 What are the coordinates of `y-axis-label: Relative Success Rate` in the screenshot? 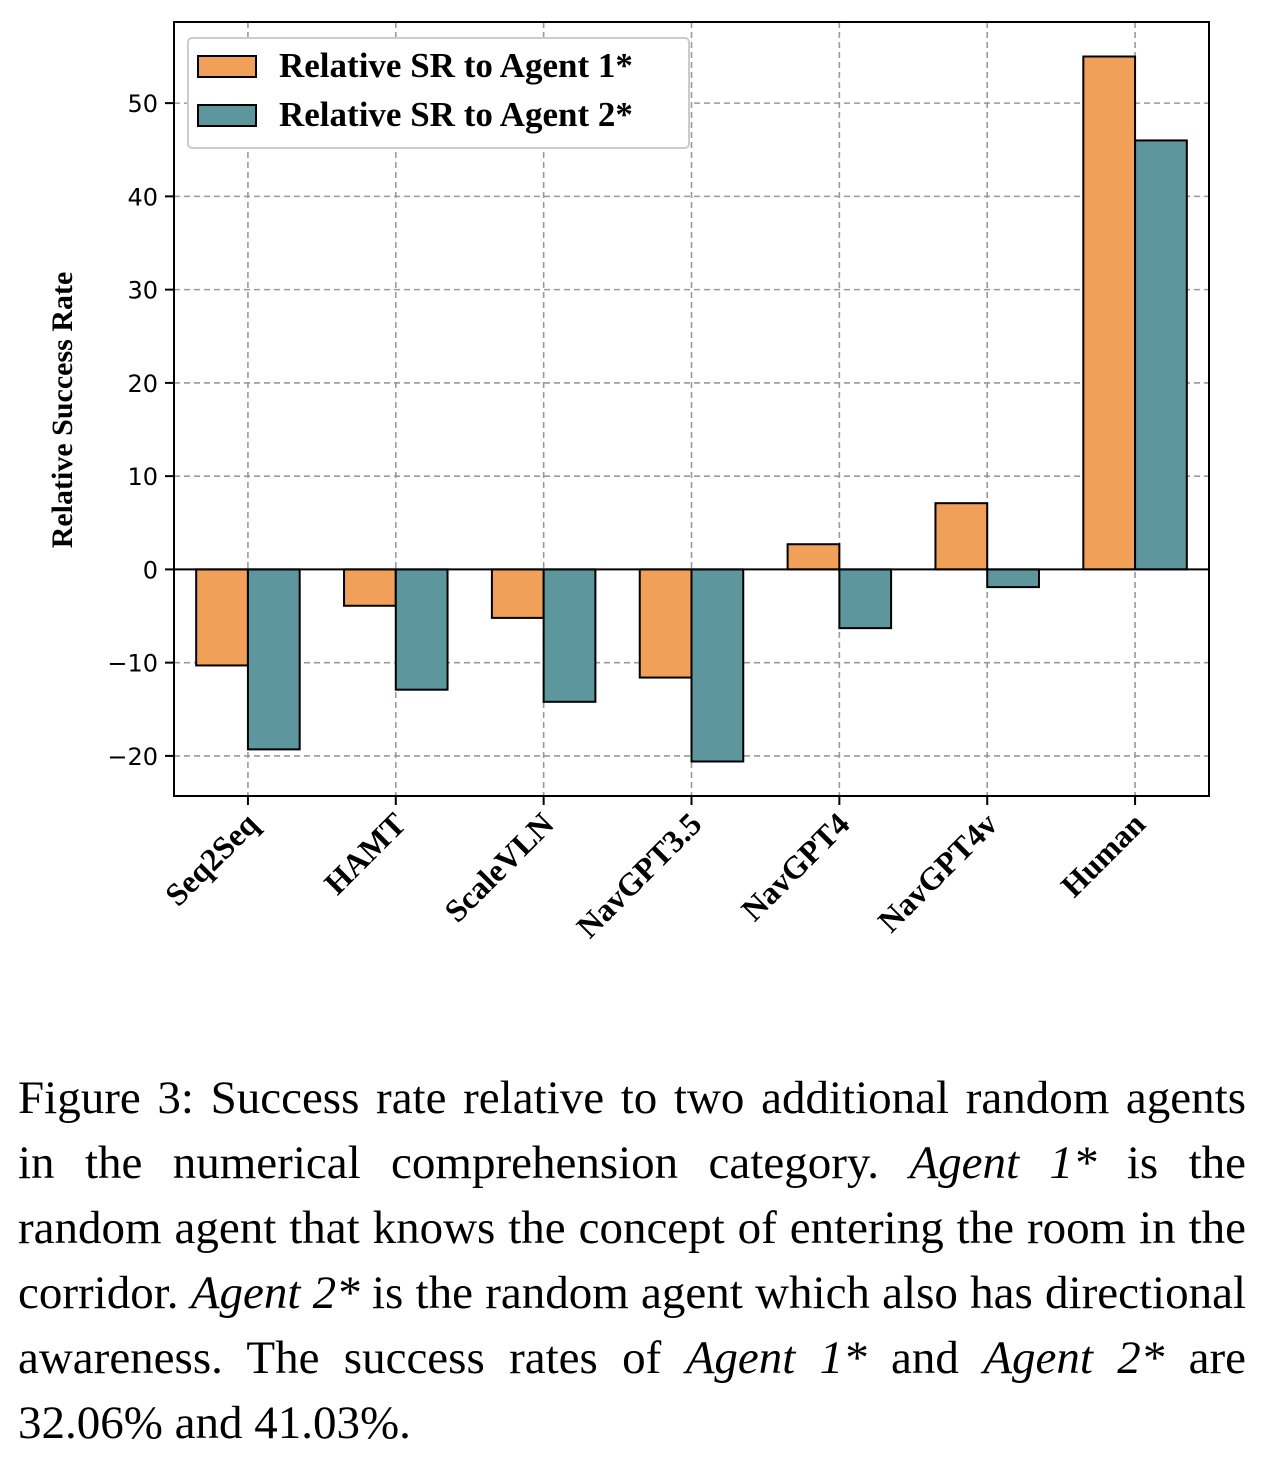 It's located at (62, 410).